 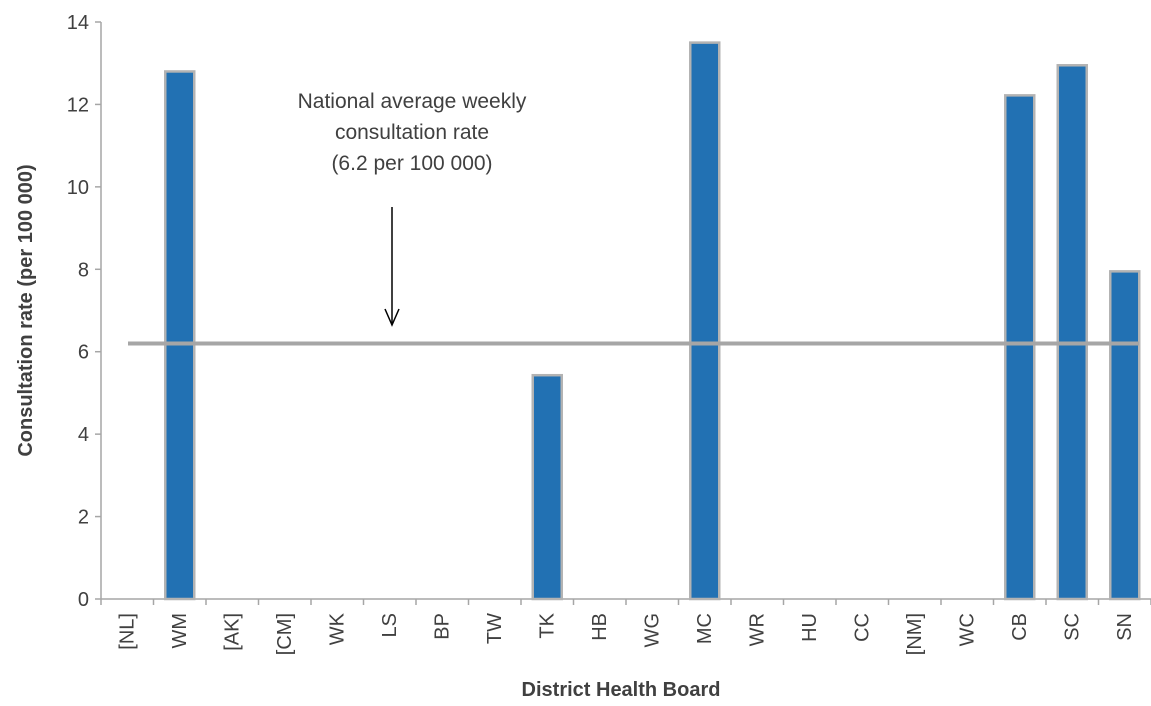 I want to click on x-tick-label: WC, so click(x=967, y=629).